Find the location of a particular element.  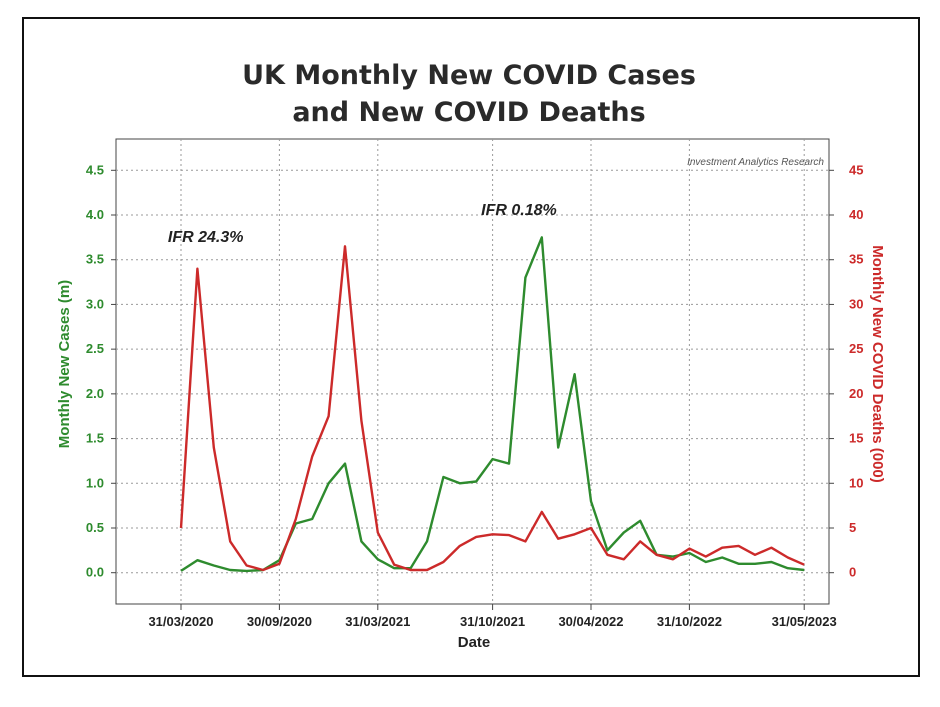

y-right-tick-label: 45 is located at coordinates (856, 169).